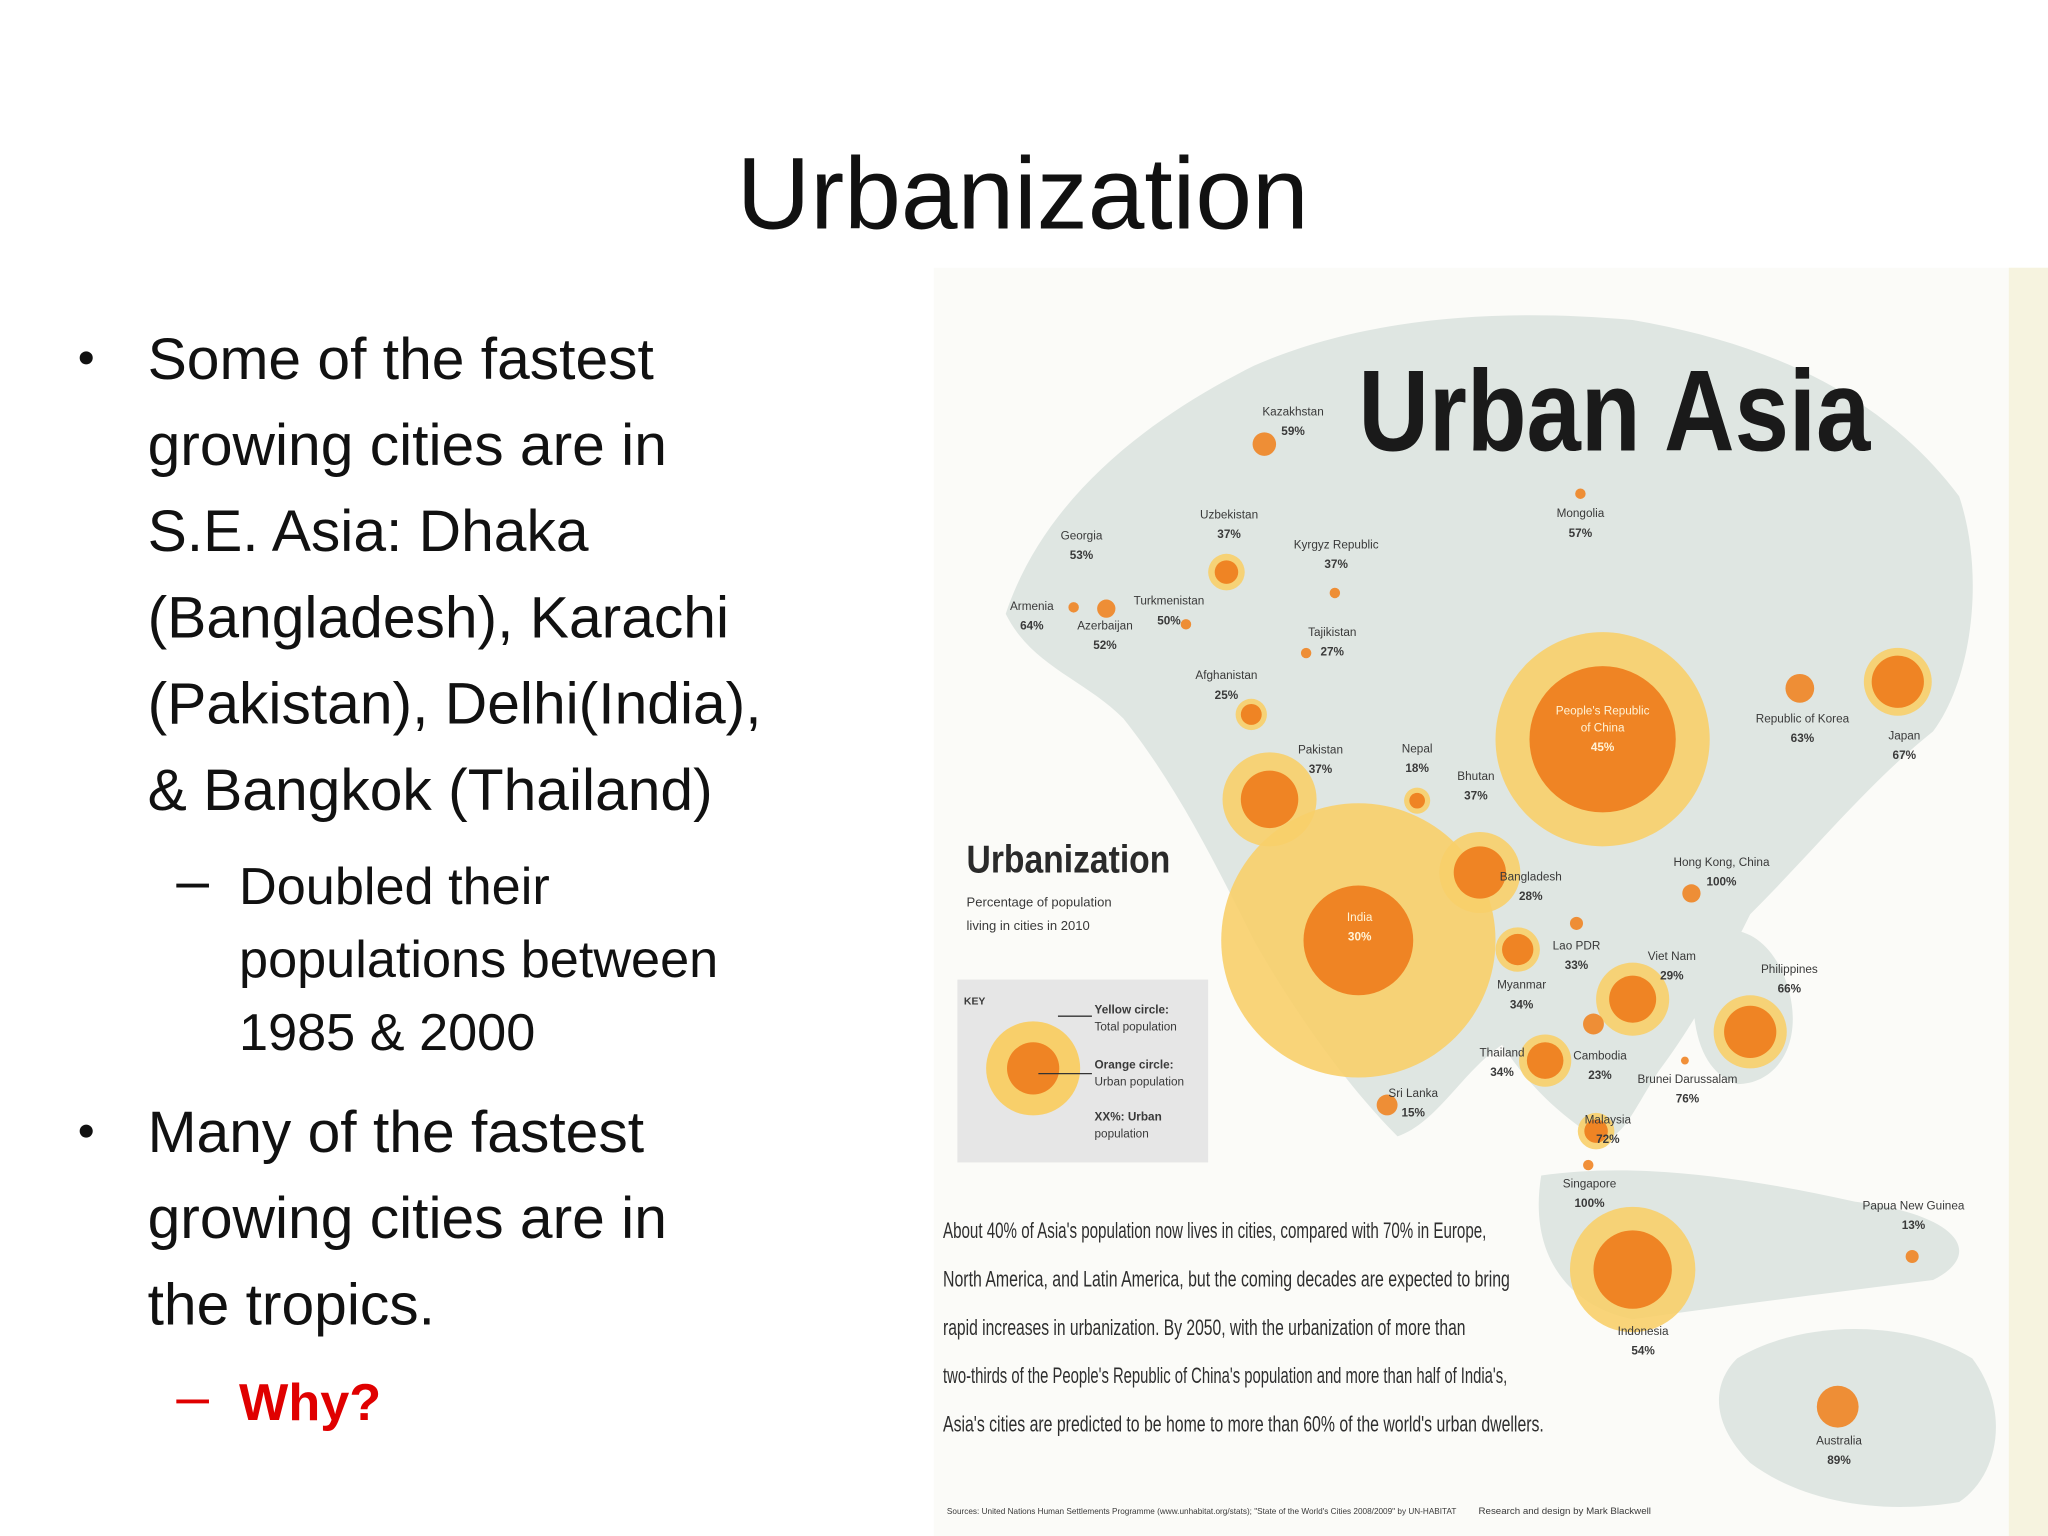 This screenshot has width=2048, height=1536. Describe the element at coordinates (1577, 946) in the screenshot. I see `country-name: Lao PDR` at that location.